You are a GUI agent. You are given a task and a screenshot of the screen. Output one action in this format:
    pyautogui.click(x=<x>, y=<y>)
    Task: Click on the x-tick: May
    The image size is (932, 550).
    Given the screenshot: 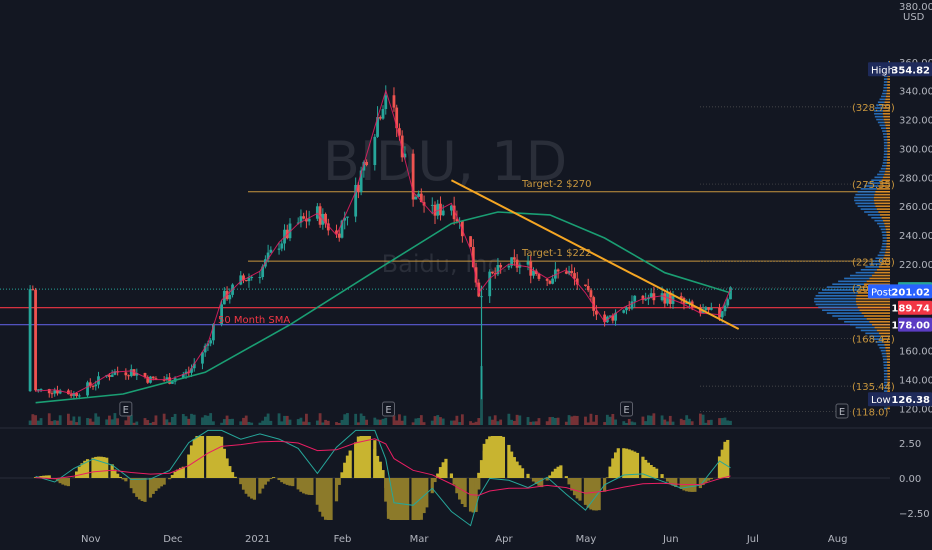 What is the action you would take?
    pyautogui.click(x=586, y=539)
    